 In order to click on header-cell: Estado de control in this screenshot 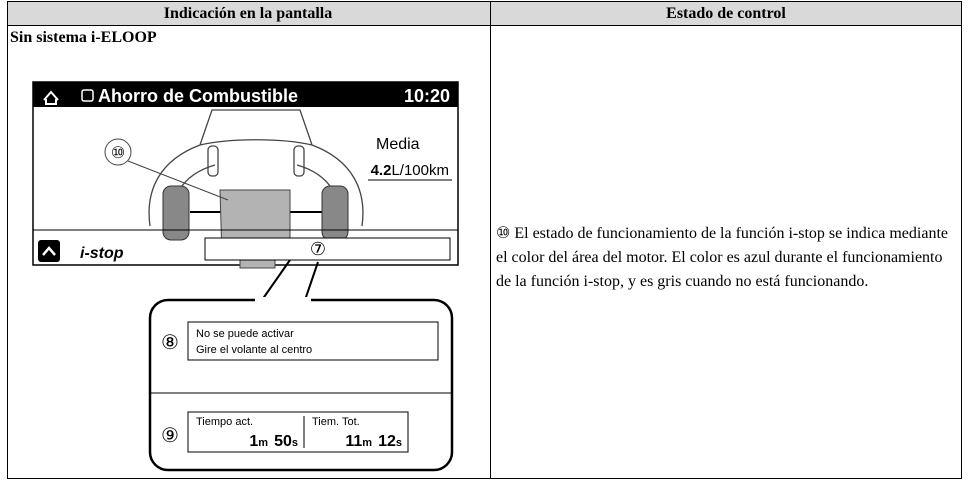, I will do `click(726, 13)`.